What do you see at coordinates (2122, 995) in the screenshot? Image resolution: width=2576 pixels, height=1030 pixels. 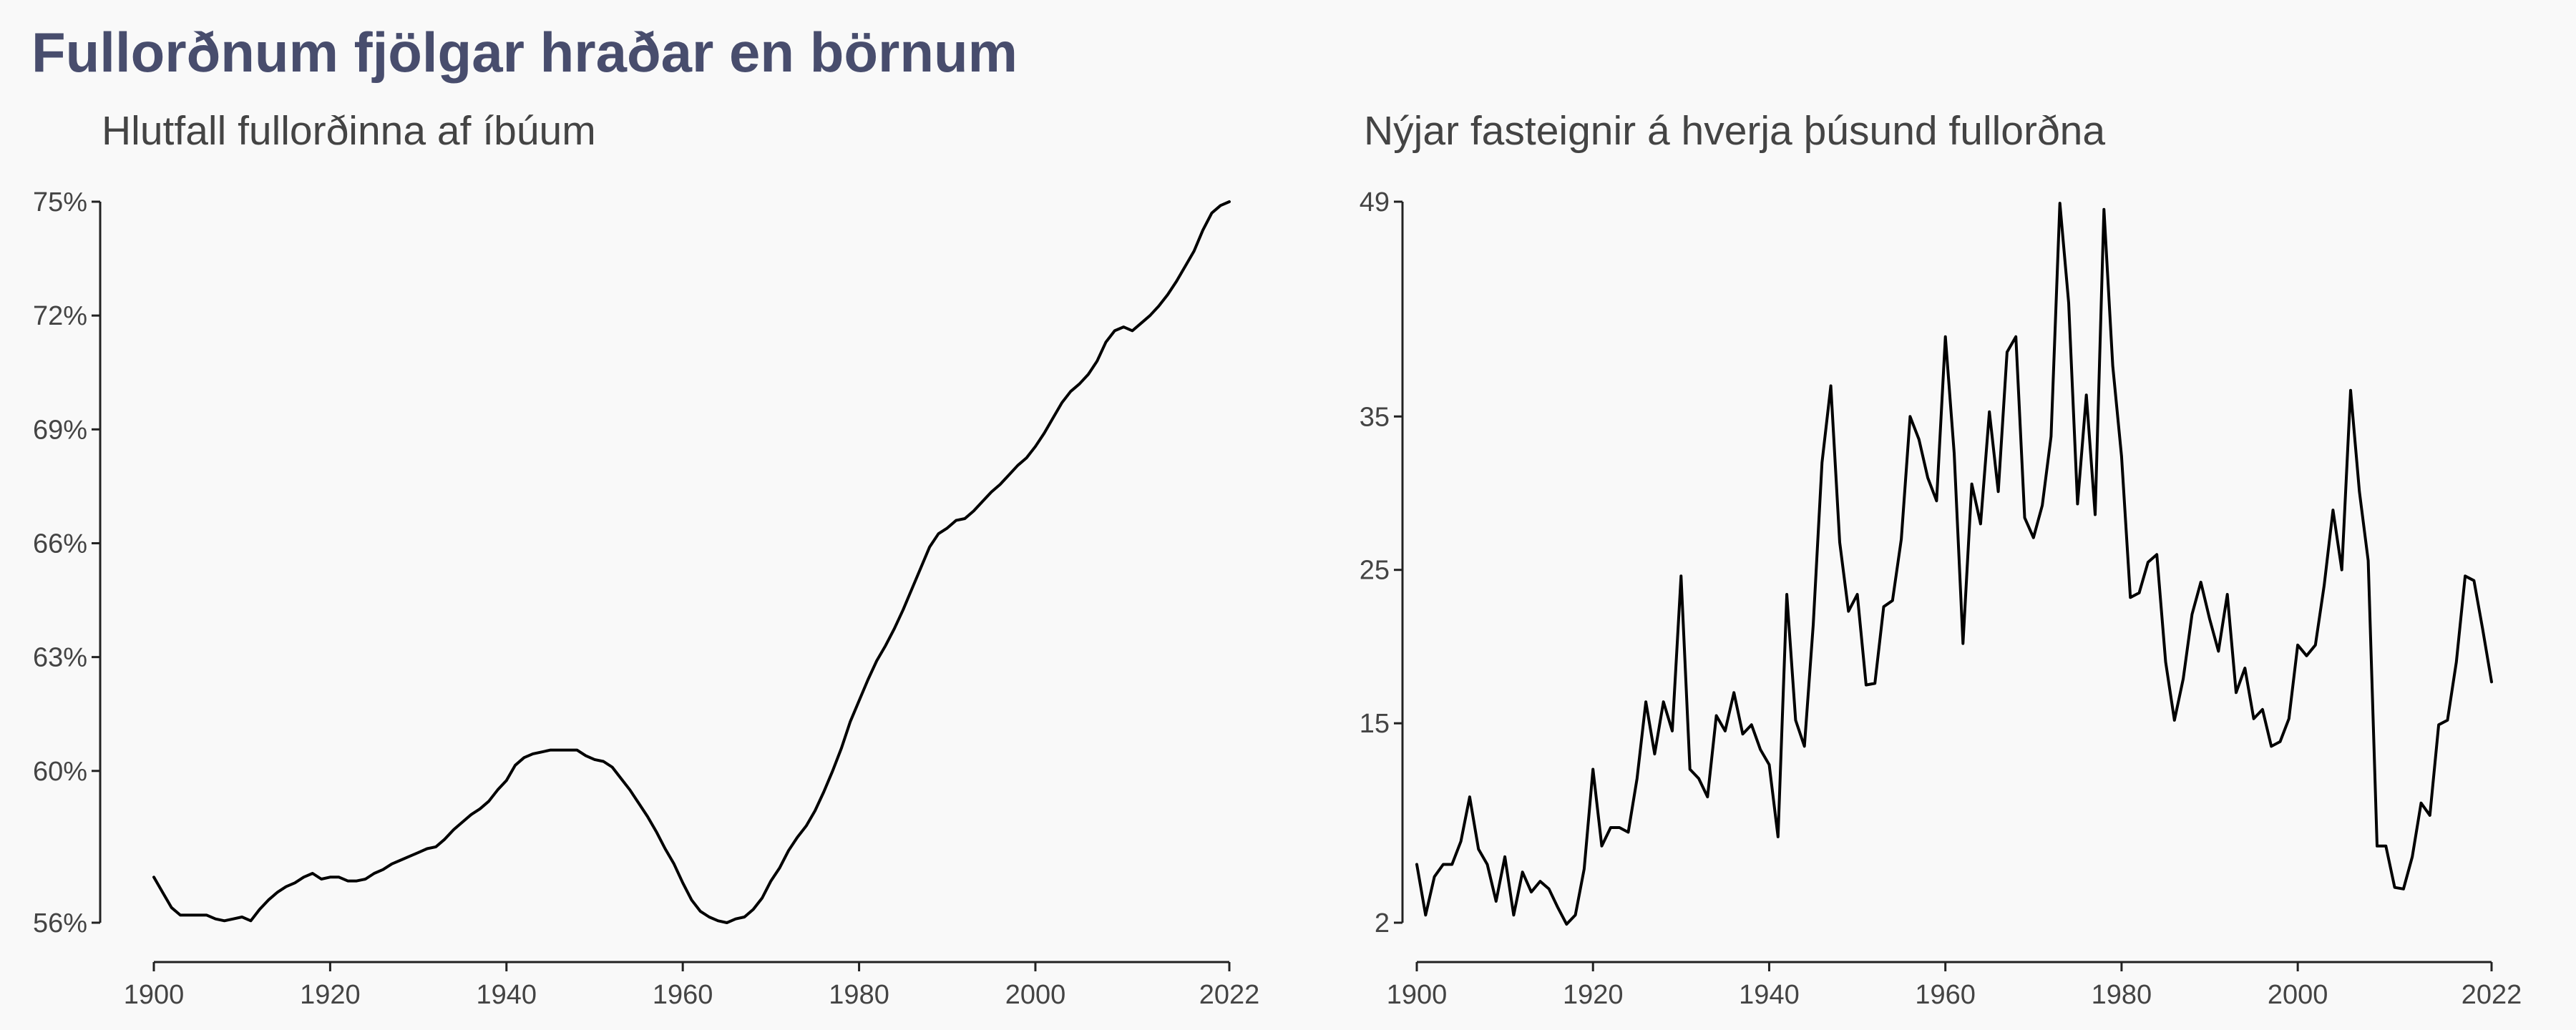 I see `right-x-tick-label: 1980` at bounding box center [2122, 995].